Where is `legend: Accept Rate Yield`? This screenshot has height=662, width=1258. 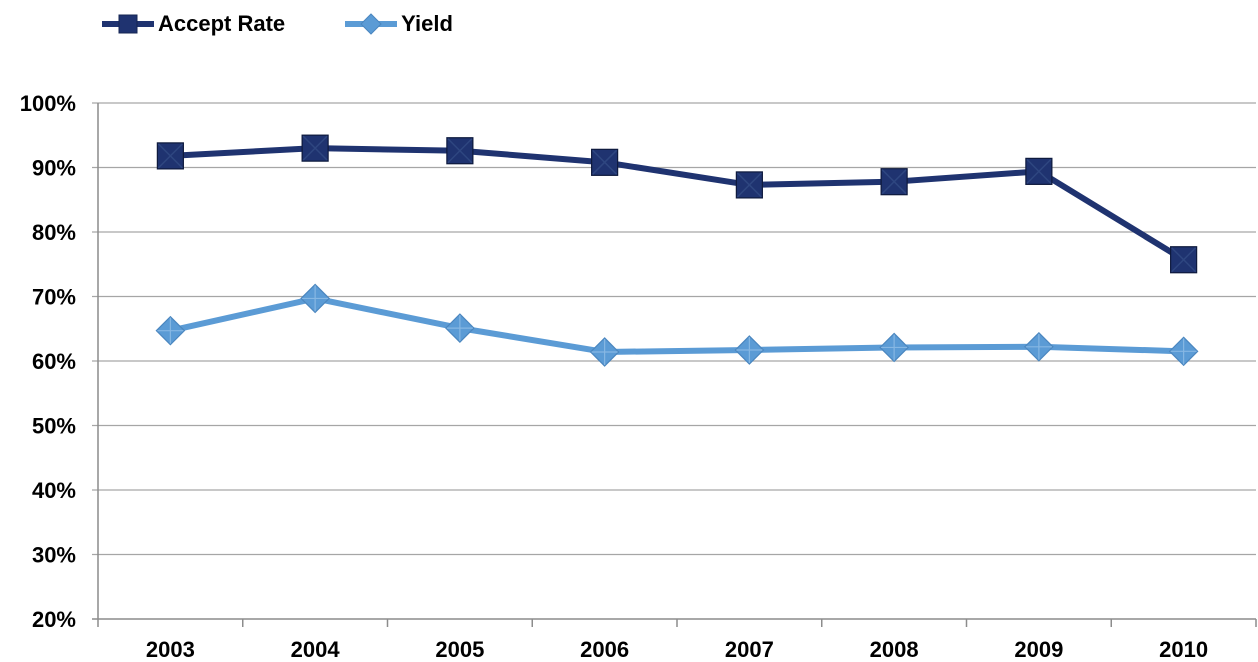
legend: Accept Rate Yield is located at coordinates (305, 24).